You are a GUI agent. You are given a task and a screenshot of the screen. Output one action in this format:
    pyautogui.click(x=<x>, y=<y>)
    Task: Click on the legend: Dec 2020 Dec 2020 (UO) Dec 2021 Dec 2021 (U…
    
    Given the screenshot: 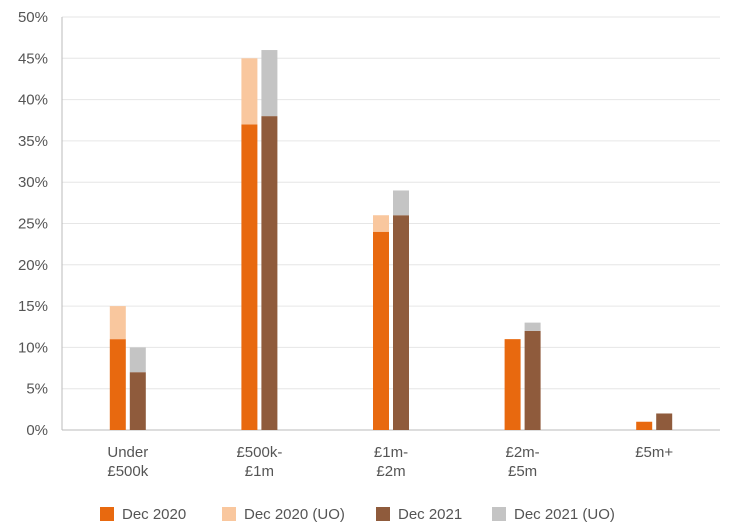 What is the action you would take?
    pyautogui.click(x=357, y=514)
    